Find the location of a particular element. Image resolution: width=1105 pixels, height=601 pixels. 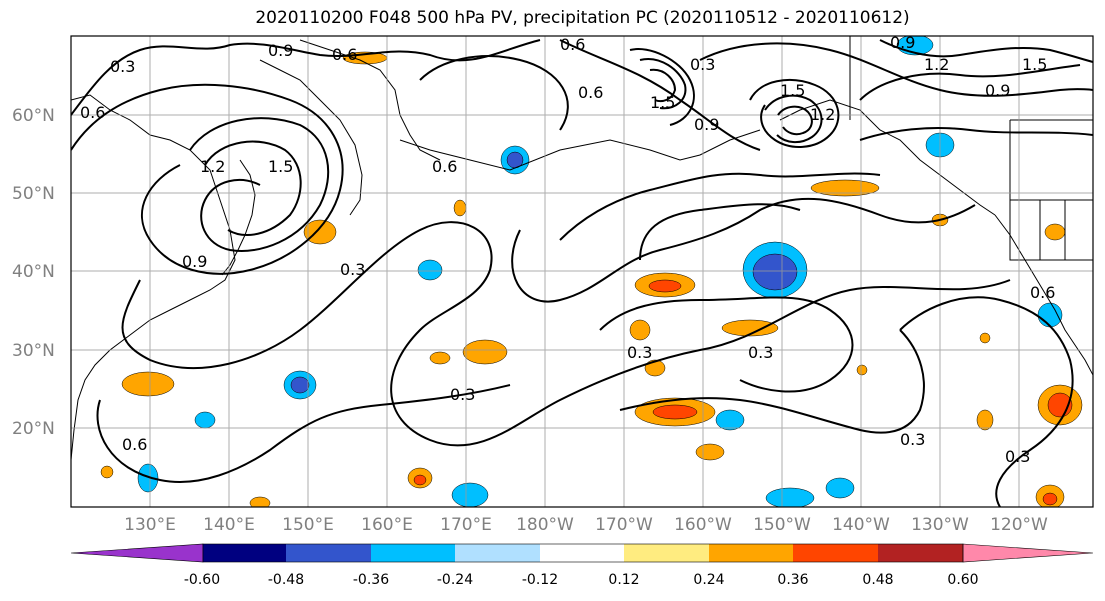

latitude-labels: 60°N 50°N 40°N 30°N 20°N is located at coordinates (33, 272).